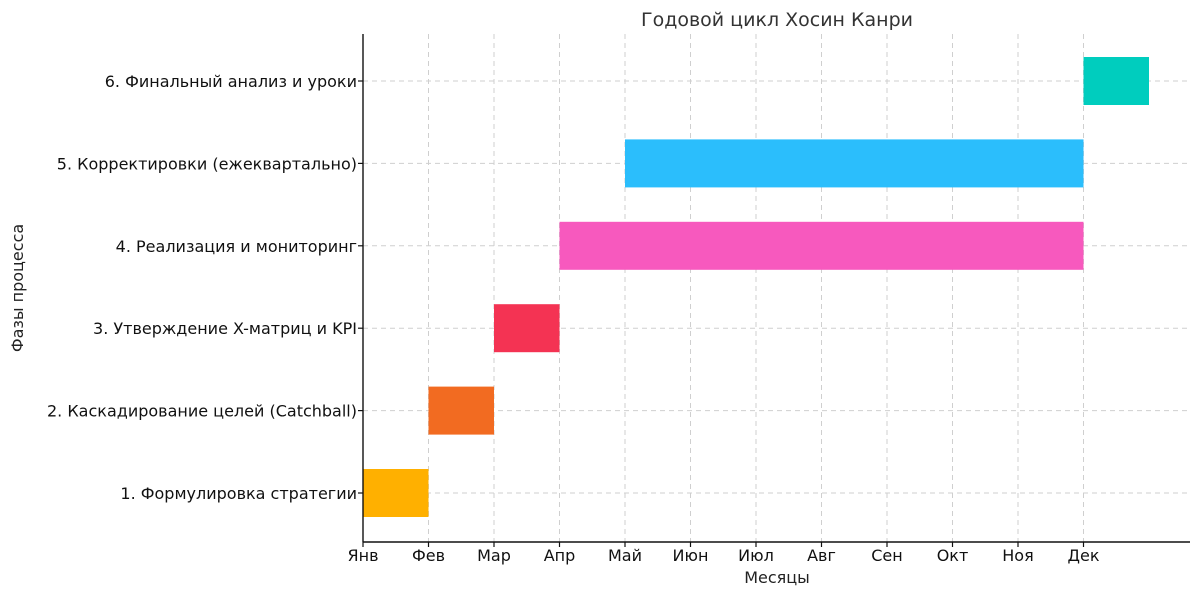  What do you see at coordinates (723, 555) in the screenshot?
I see `x-tick-labels: Янв Фев Мар Апр Май Июн Июл Авг Сен Окт Ноя Дек` at bounding box center [723, 555].